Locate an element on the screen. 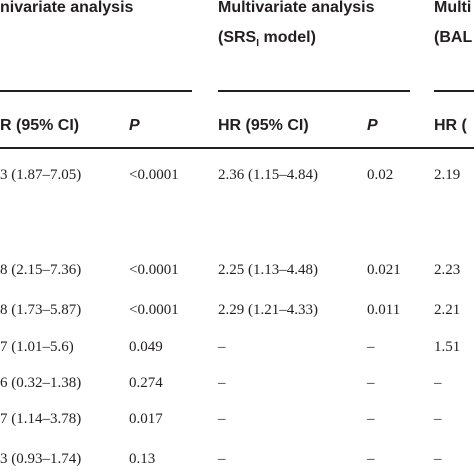 The height and width of the screenshot is (474, 474). row-2-srs-p: 0.021 is located at coordinates (384, 270).